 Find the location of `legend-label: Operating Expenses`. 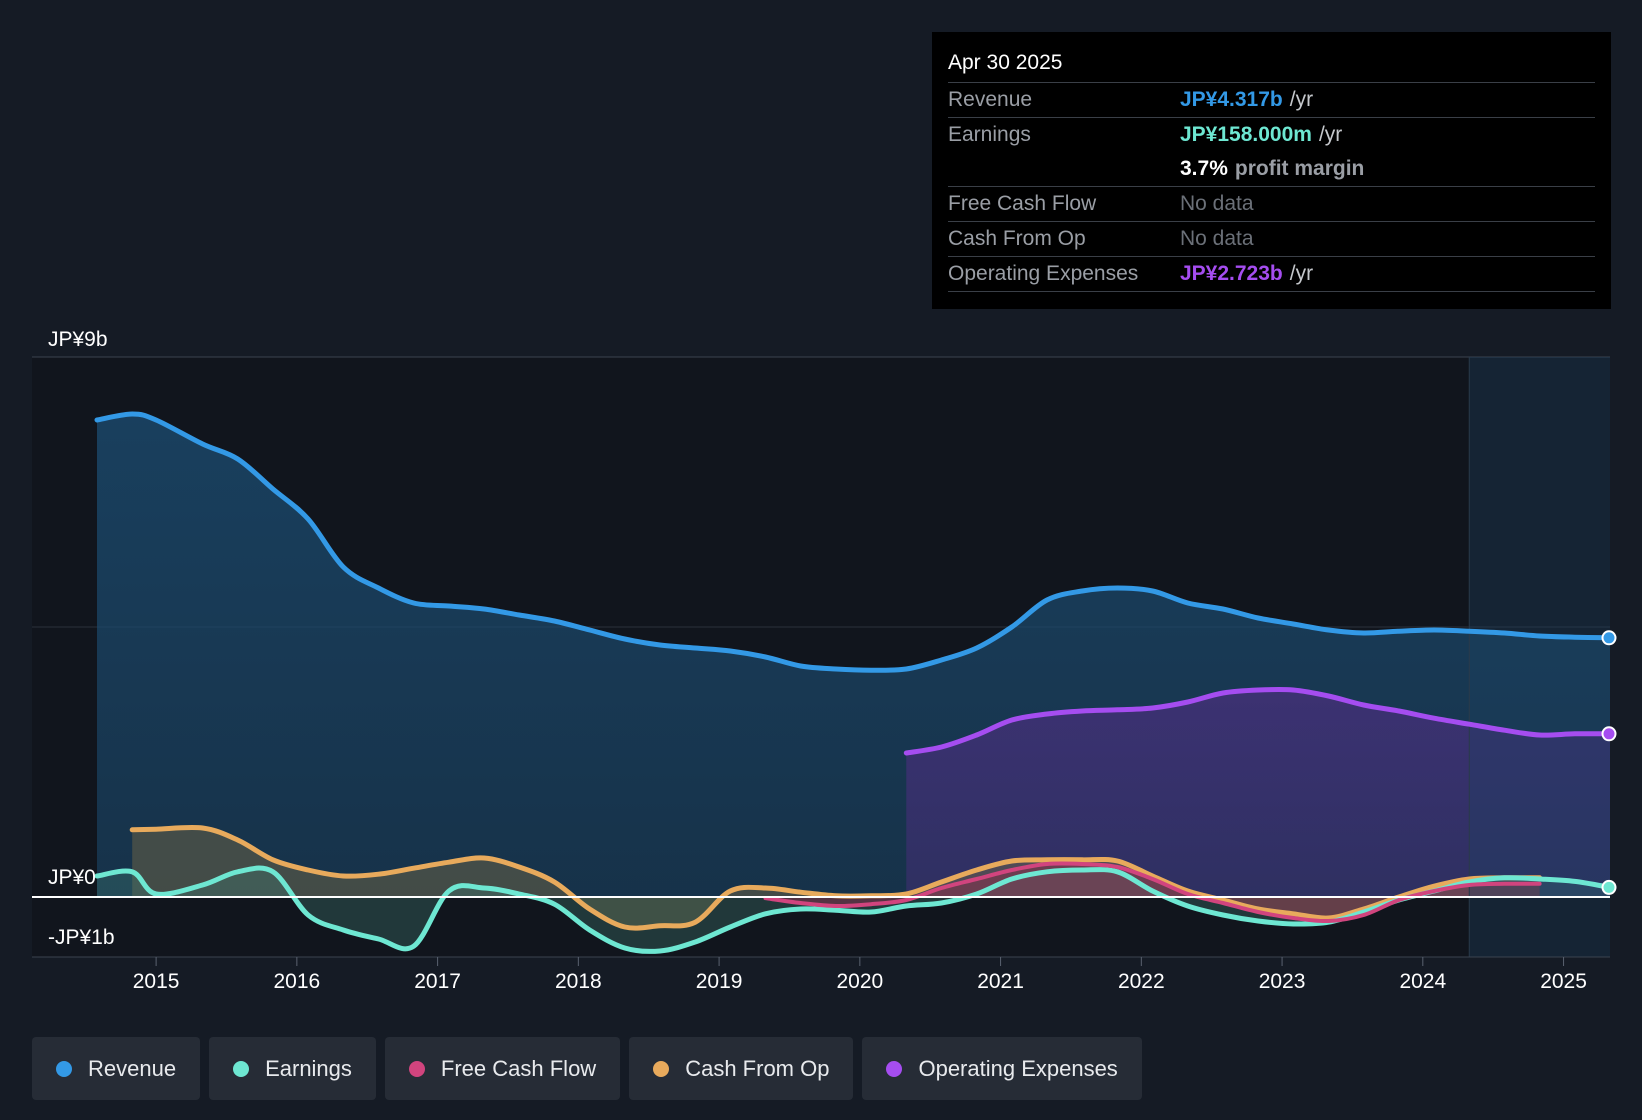

legend-label: Operating Expenses is located at coordinates (1018, 1068).